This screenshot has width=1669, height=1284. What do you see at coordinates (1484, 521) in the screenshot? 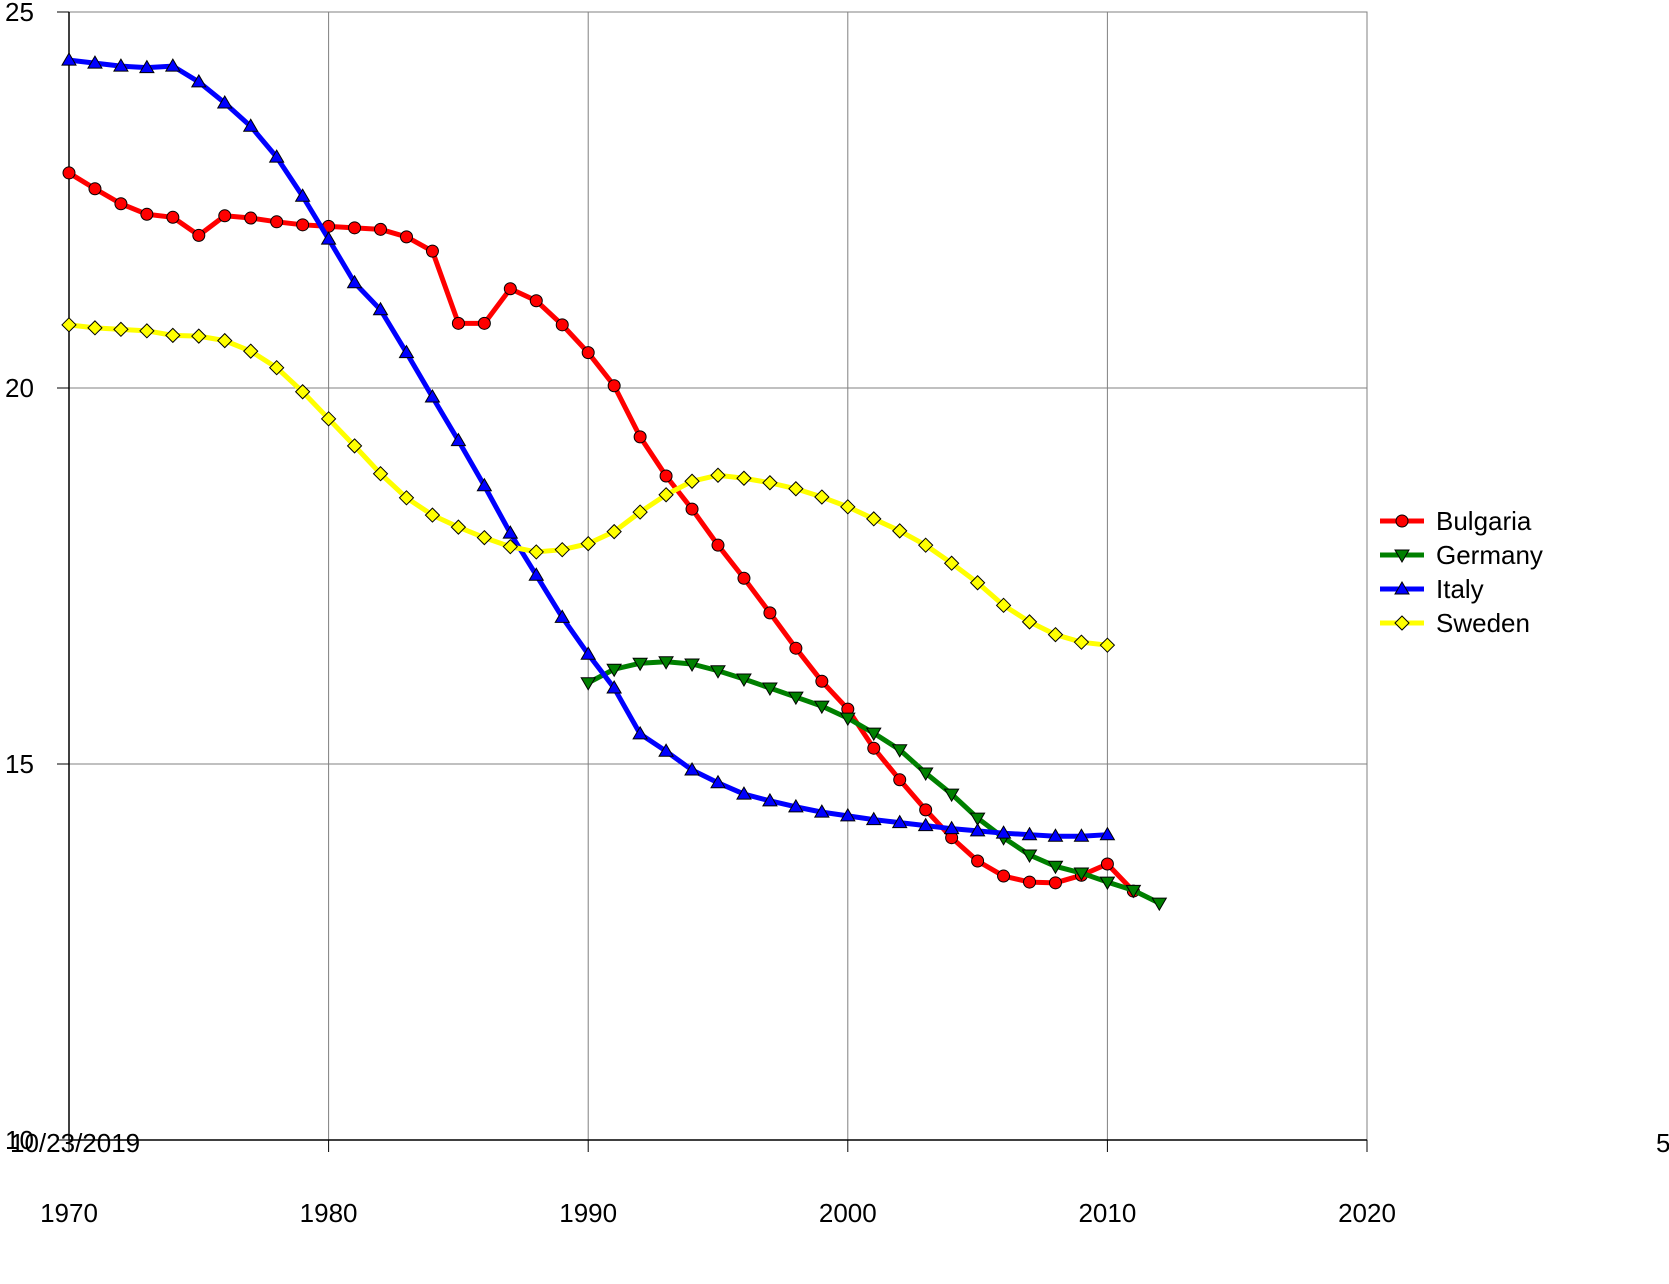
I see `legend-label: Bulgaria` at bounding box center [1484, 521].